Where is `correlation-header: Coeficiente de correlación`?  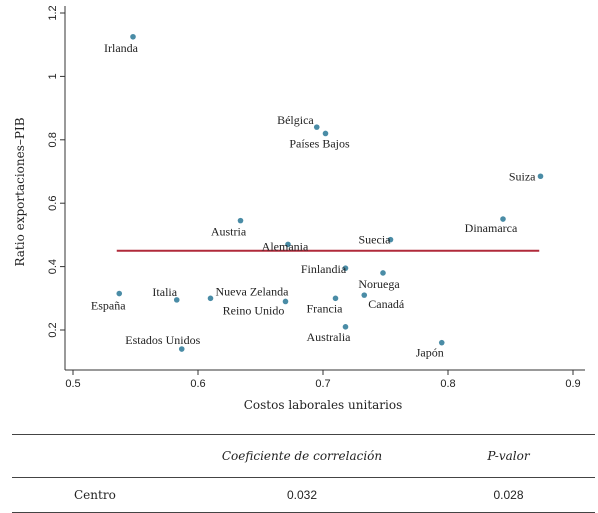
correlation-header: Coeficiente de correlación is located at coordinates (302, 456).